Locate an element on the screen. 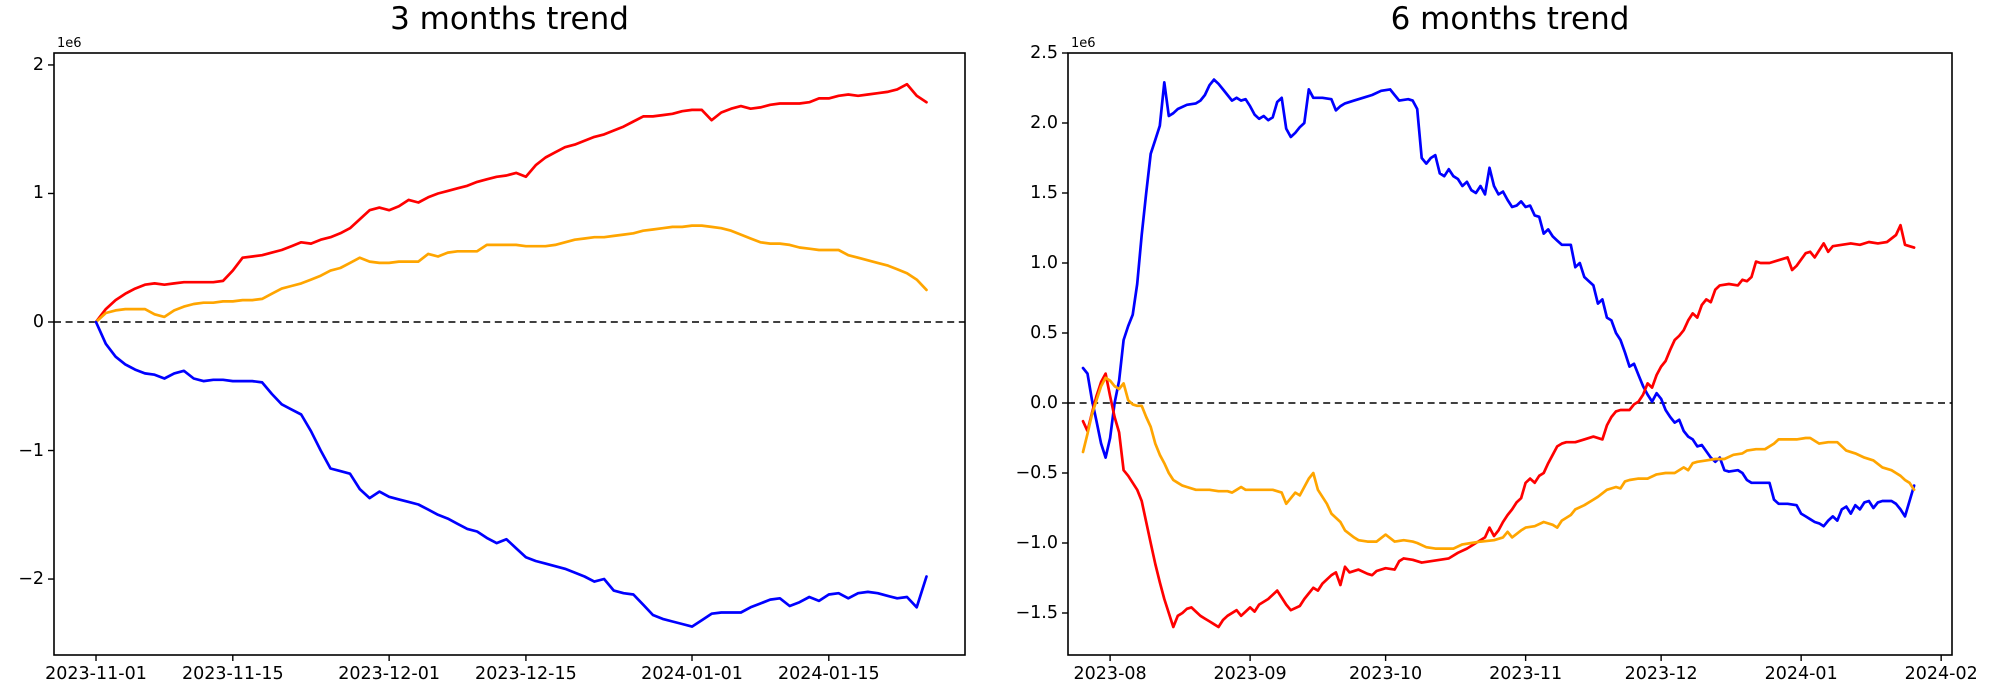 Image resolution: width=2000 pixels, height=700 pixels. y-tick-label: −1 is located at coordinates (31, 450).